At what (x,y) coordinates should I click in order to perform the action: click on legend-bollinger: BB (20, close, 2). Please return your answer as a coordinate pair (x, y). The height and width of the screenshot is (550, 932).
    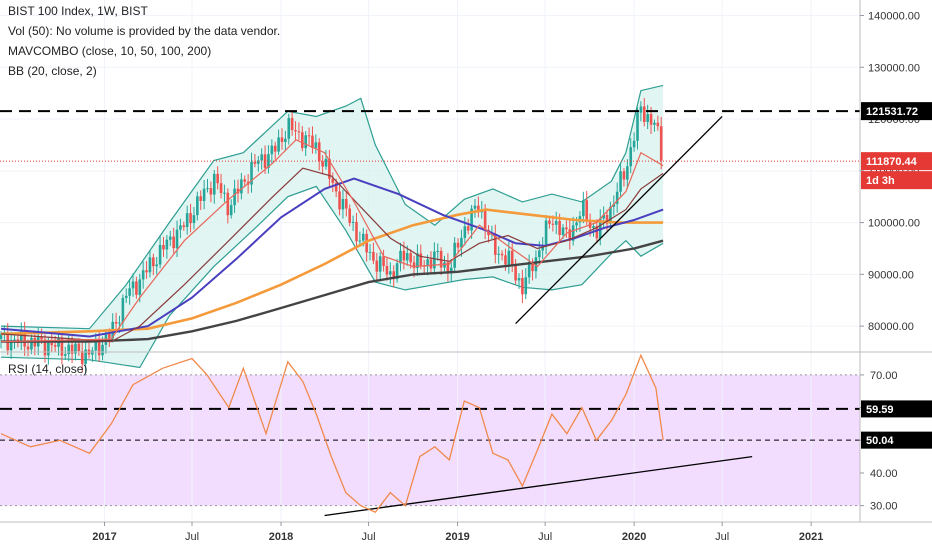
    Looking at the image, I should click on (52, 71).